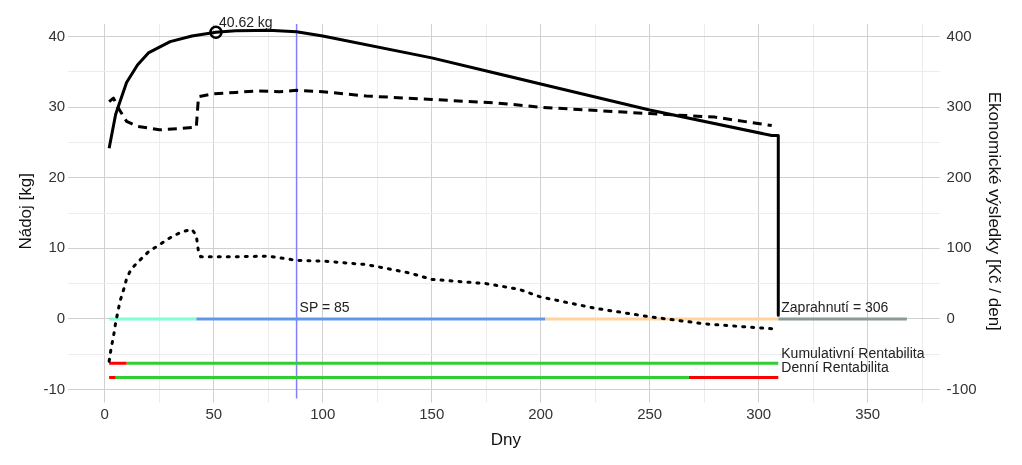 The image size is (1022, 465). I want to click on x-tick-label: 350, so click(868, 413).